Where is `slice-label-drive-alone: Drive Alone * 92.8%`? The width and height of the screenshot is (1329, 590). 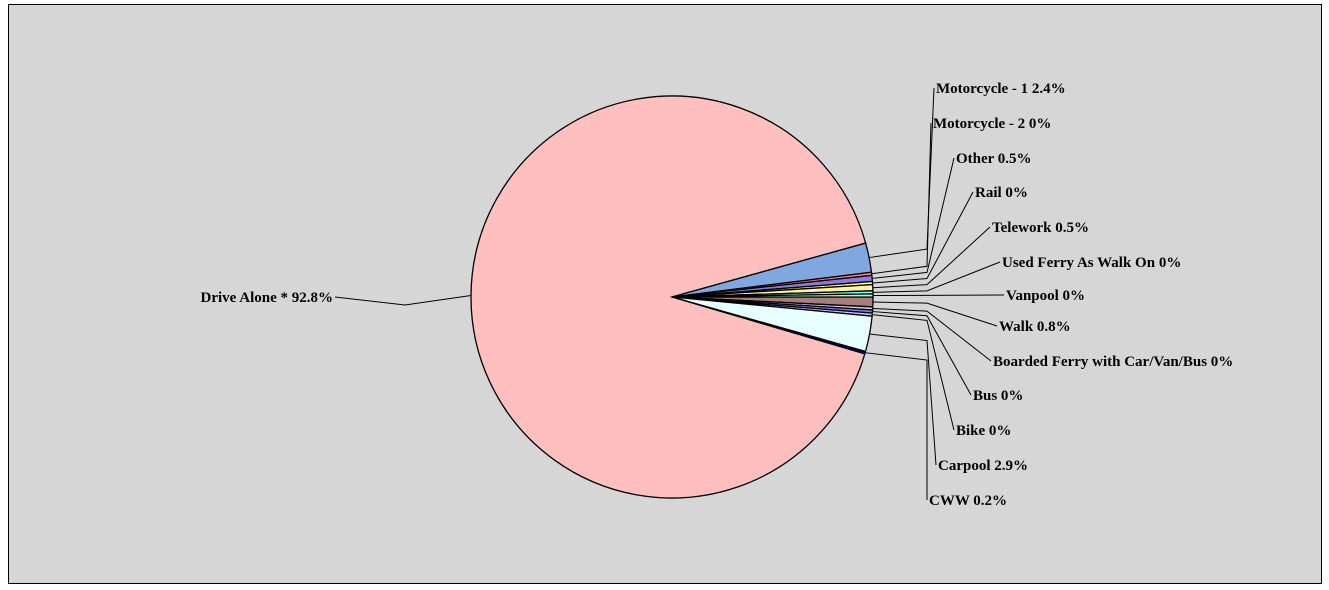
slice-label-drive-alone: Drive Alone * 92.8% is located at coordinates (267, 298).